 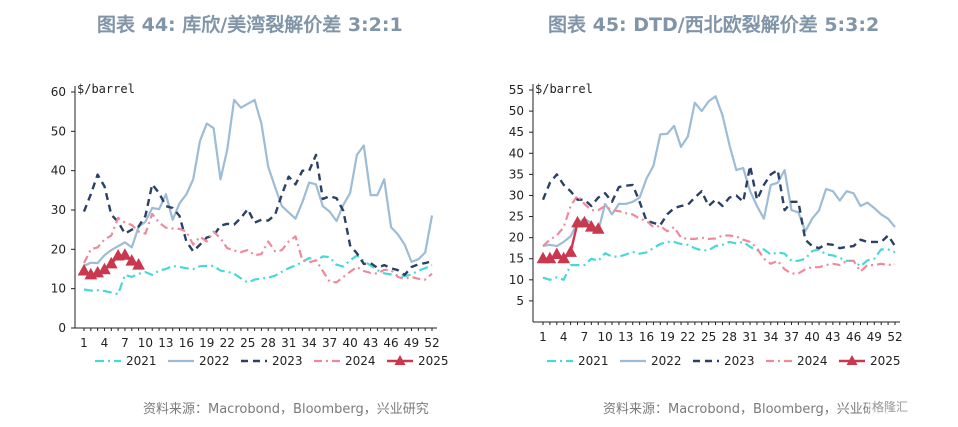 I want to click on x-tick-label: 37, so click(x=791, y=337).